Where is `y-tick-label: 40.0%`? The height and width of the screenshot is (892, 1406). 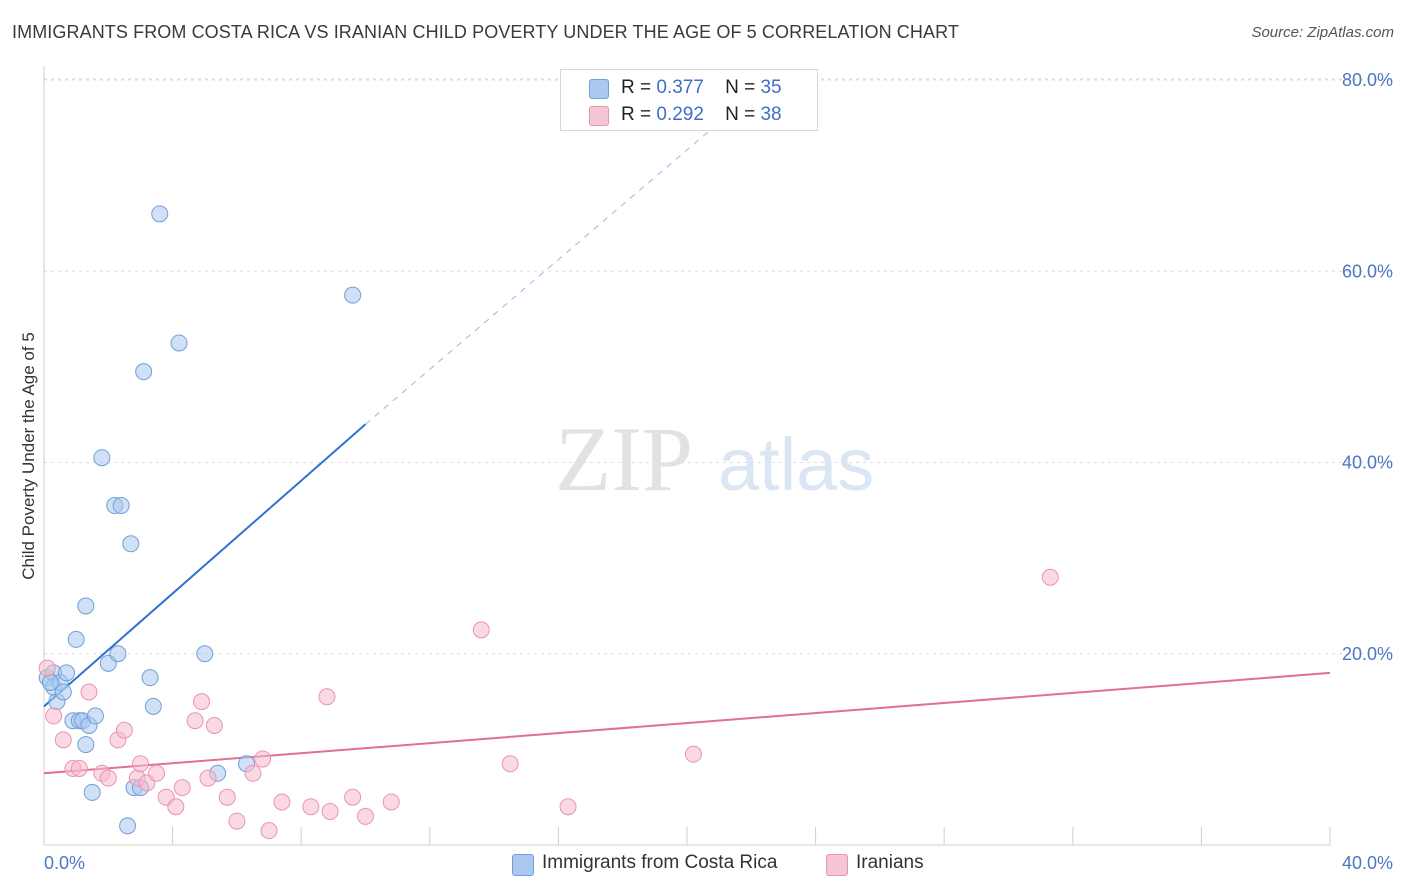 y-tick-label: 40.0% is located at coordinates (1367, 463).